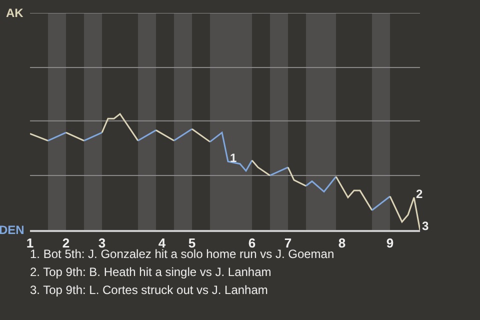 The width and height of the screenshot is (480, 320). Describe the element at coordinates (149, 290) in the screenshot. I see `text: 3. Top 9th: L. Cortes struck out vs J. Lanham` at that location.